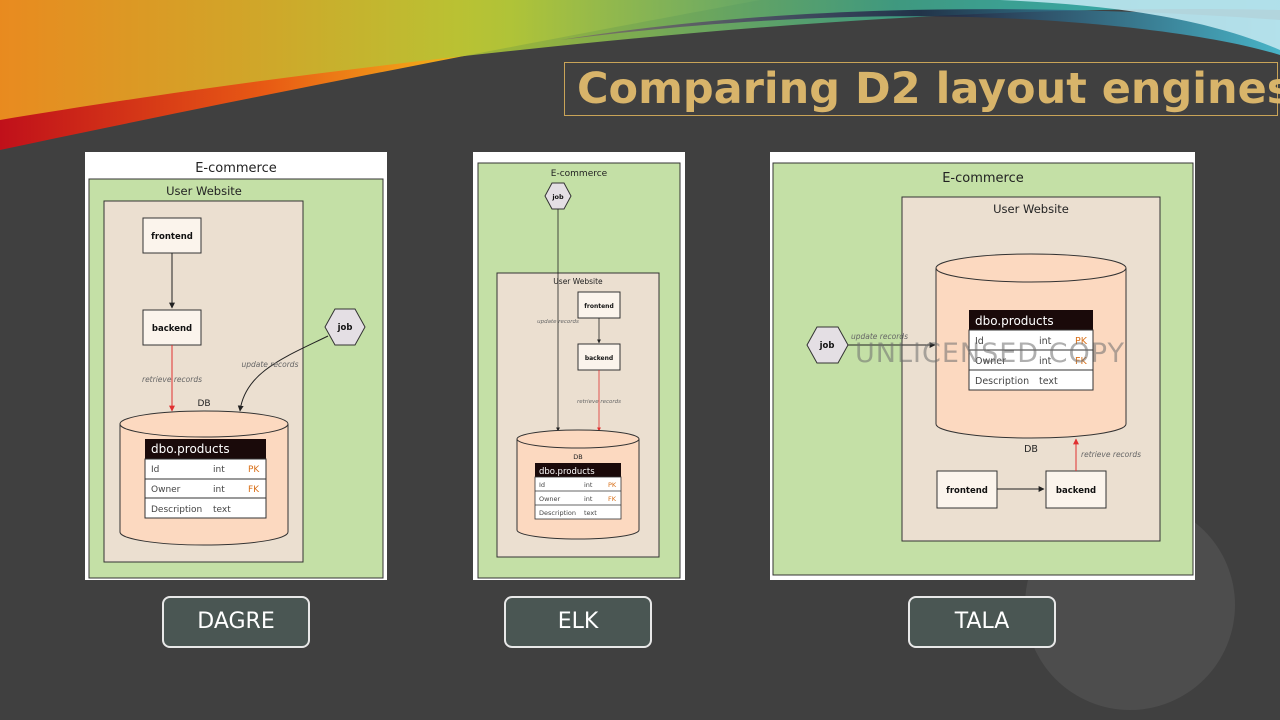  Describe the element at coordinates (283, 373) in the screenshot. I see `update-records-edge` at that location.